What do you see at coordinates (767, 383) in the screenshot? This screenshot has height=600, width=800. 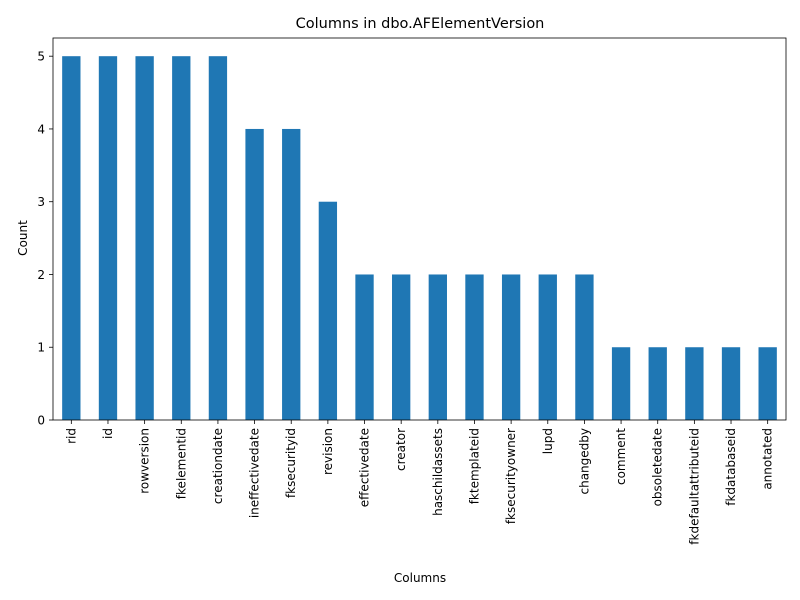 I see `bar-annotated` at bounding box center [767, 383].